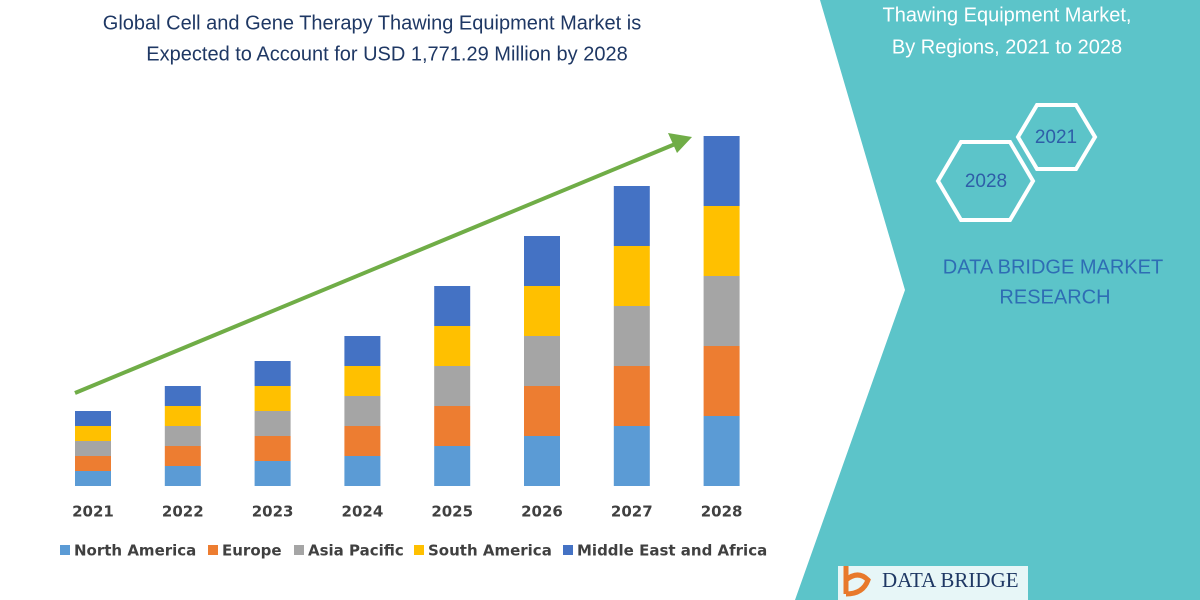 This screenshot has height=600, width=1200. I want to click on x-tick-label: 2022, so click(183, 512).